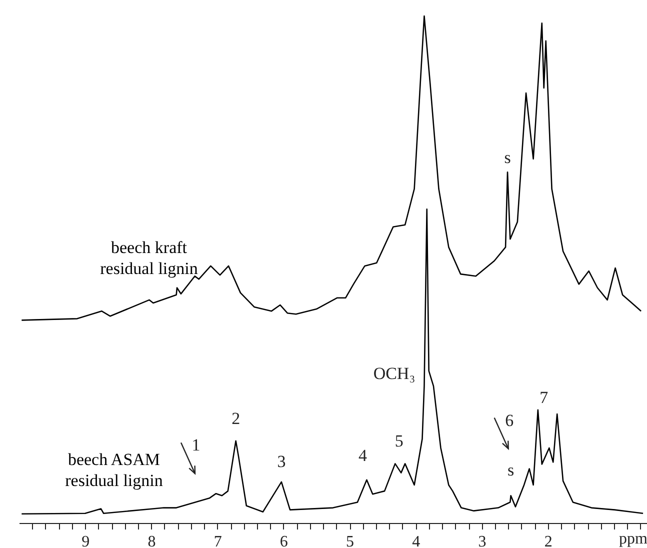 This screenshot has width=647, height=548. What do you see at coordinates (86, 541) in the screenshot?
I see `x-tick-label: 9` at bounding box center [86, 541].